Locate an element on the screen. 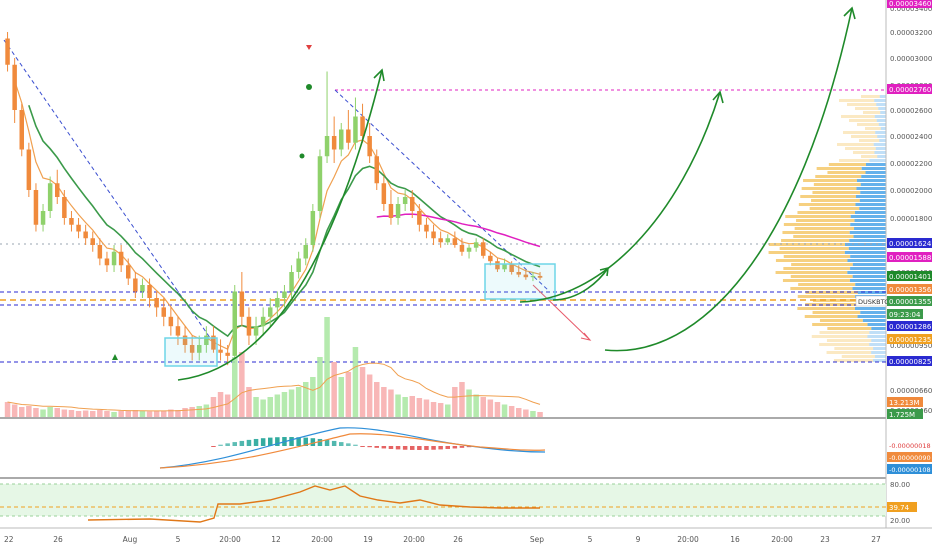 The width and height of the screenshot is (932, 554). price-tick-label: 0.00001800 is located at coordinates (911, 219).